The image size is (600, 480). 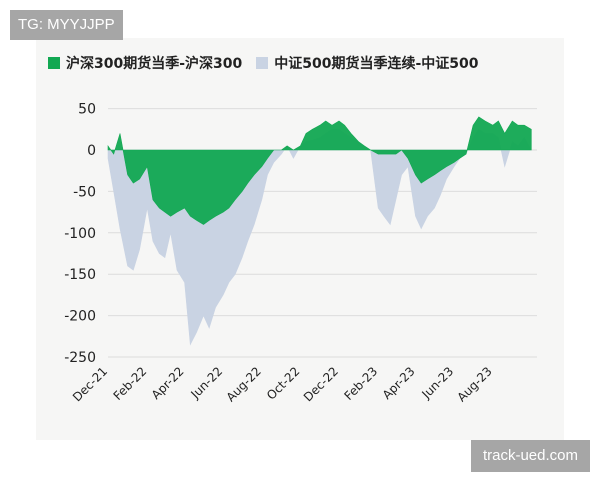 I want to click on legend-swatch-csi500, so click(x=262, y=63).